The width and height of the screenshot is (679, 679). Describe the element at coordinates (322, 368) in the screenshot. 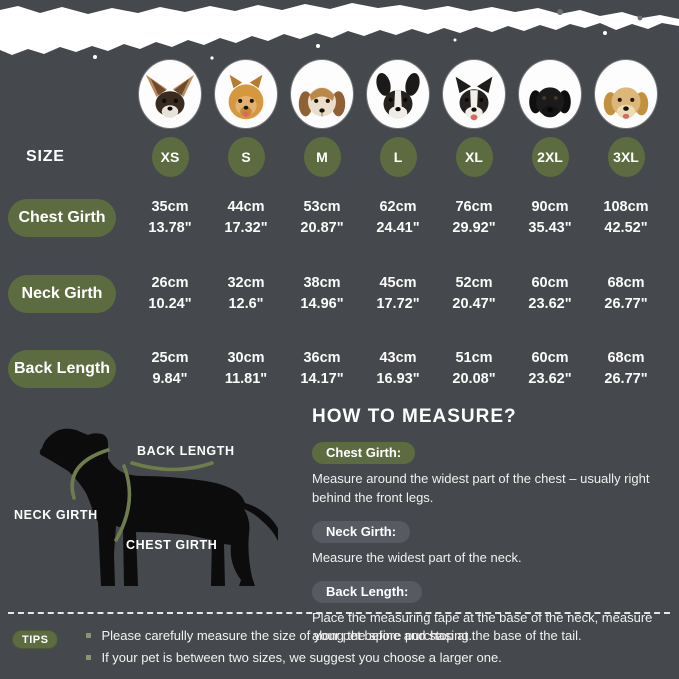

I see `table-cell: 36cm 14.17"` at that location.